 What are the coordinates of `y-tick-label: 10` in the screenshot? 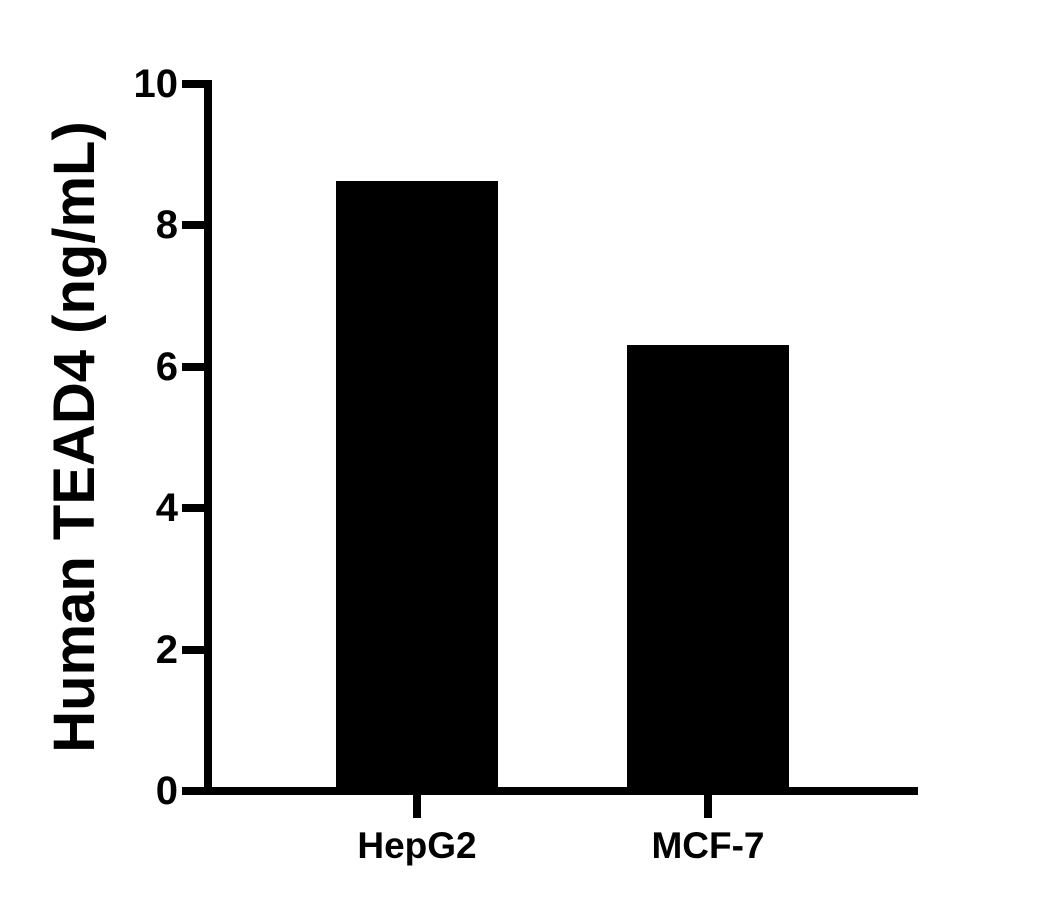 It's located at (156, 84).